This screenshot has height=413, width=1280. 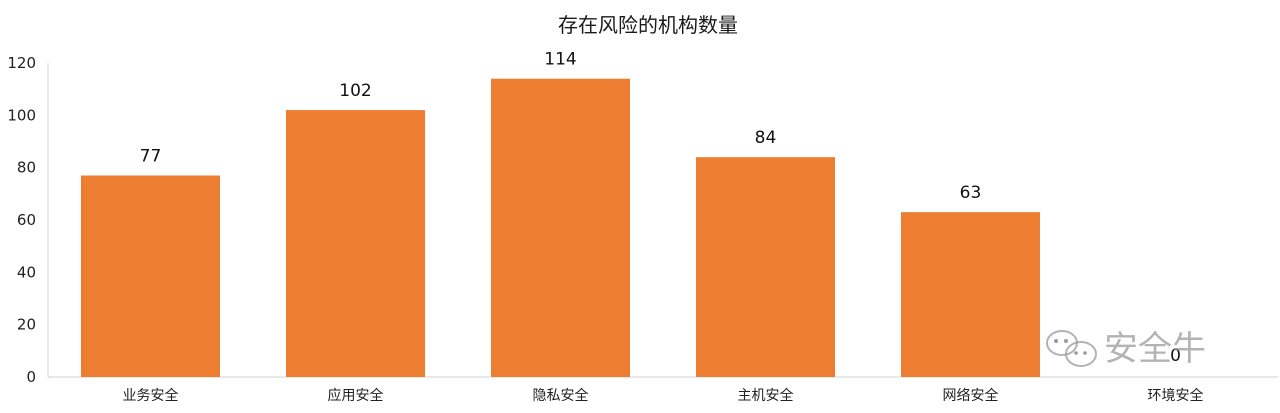 What do you see at coordinates (151, 395) in the screenshot?
I see `x-tick-label: 业务安全` at bounding box center [151, 395].